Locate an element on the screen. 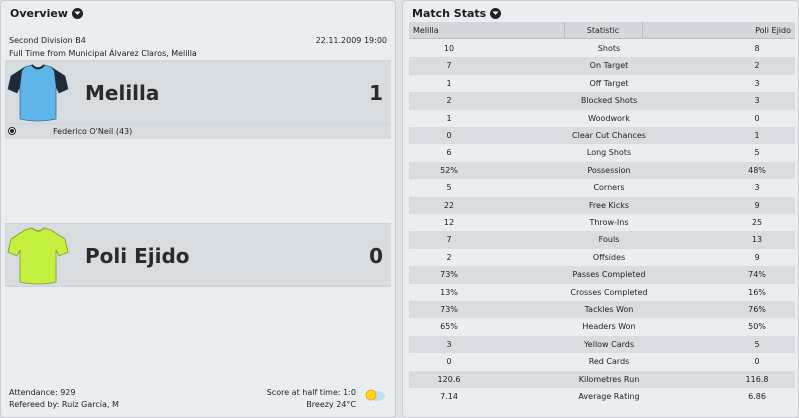 The image size is (799, 418). table-row: 13% Crosses Completed 16% is located at coordinates (602, 292).